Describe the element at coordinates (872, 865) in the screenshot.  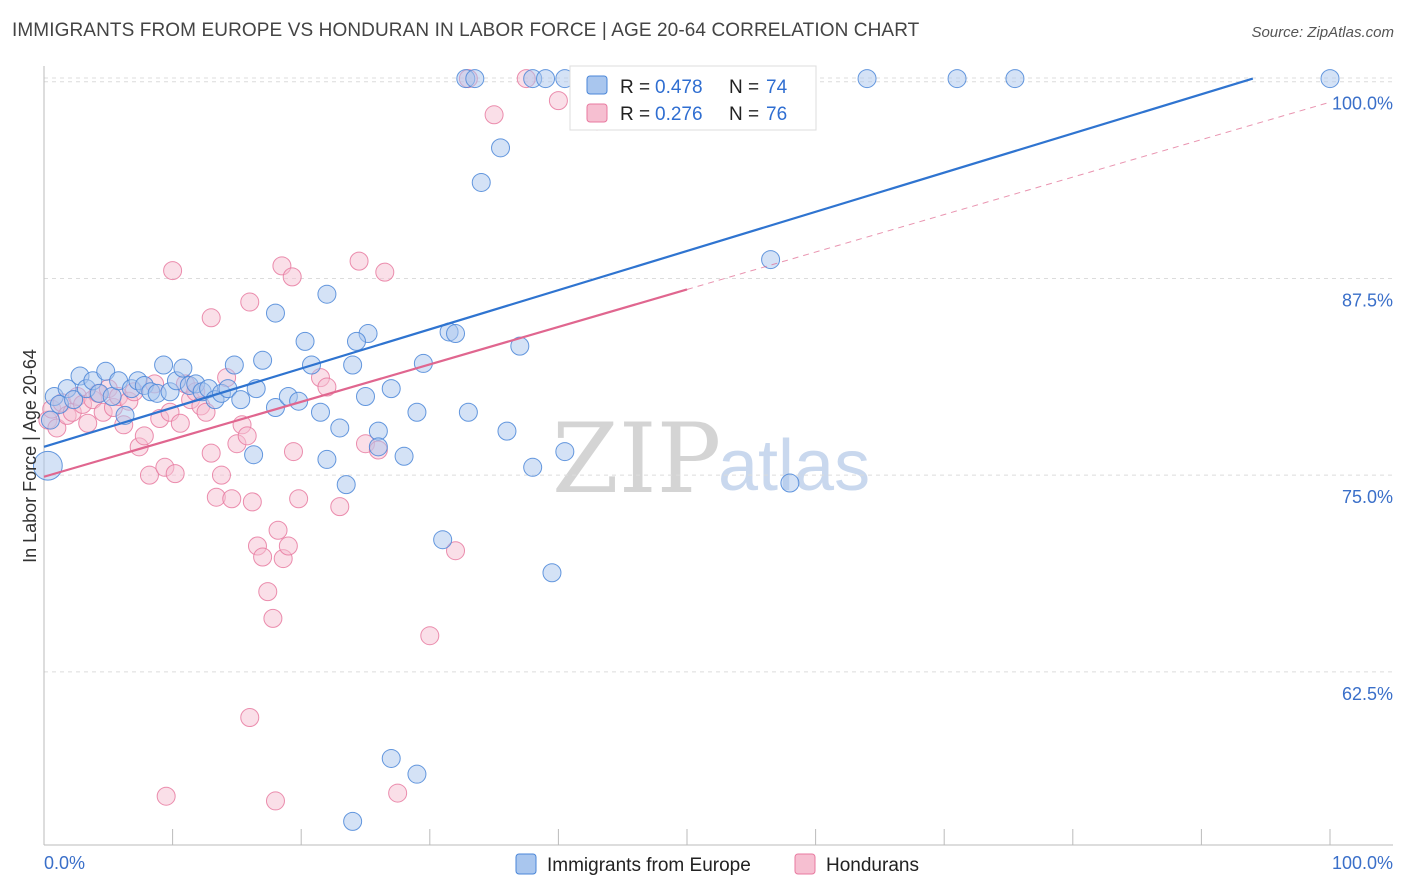
I see `bottom-legend-hondurans: Hondurans` at that location.